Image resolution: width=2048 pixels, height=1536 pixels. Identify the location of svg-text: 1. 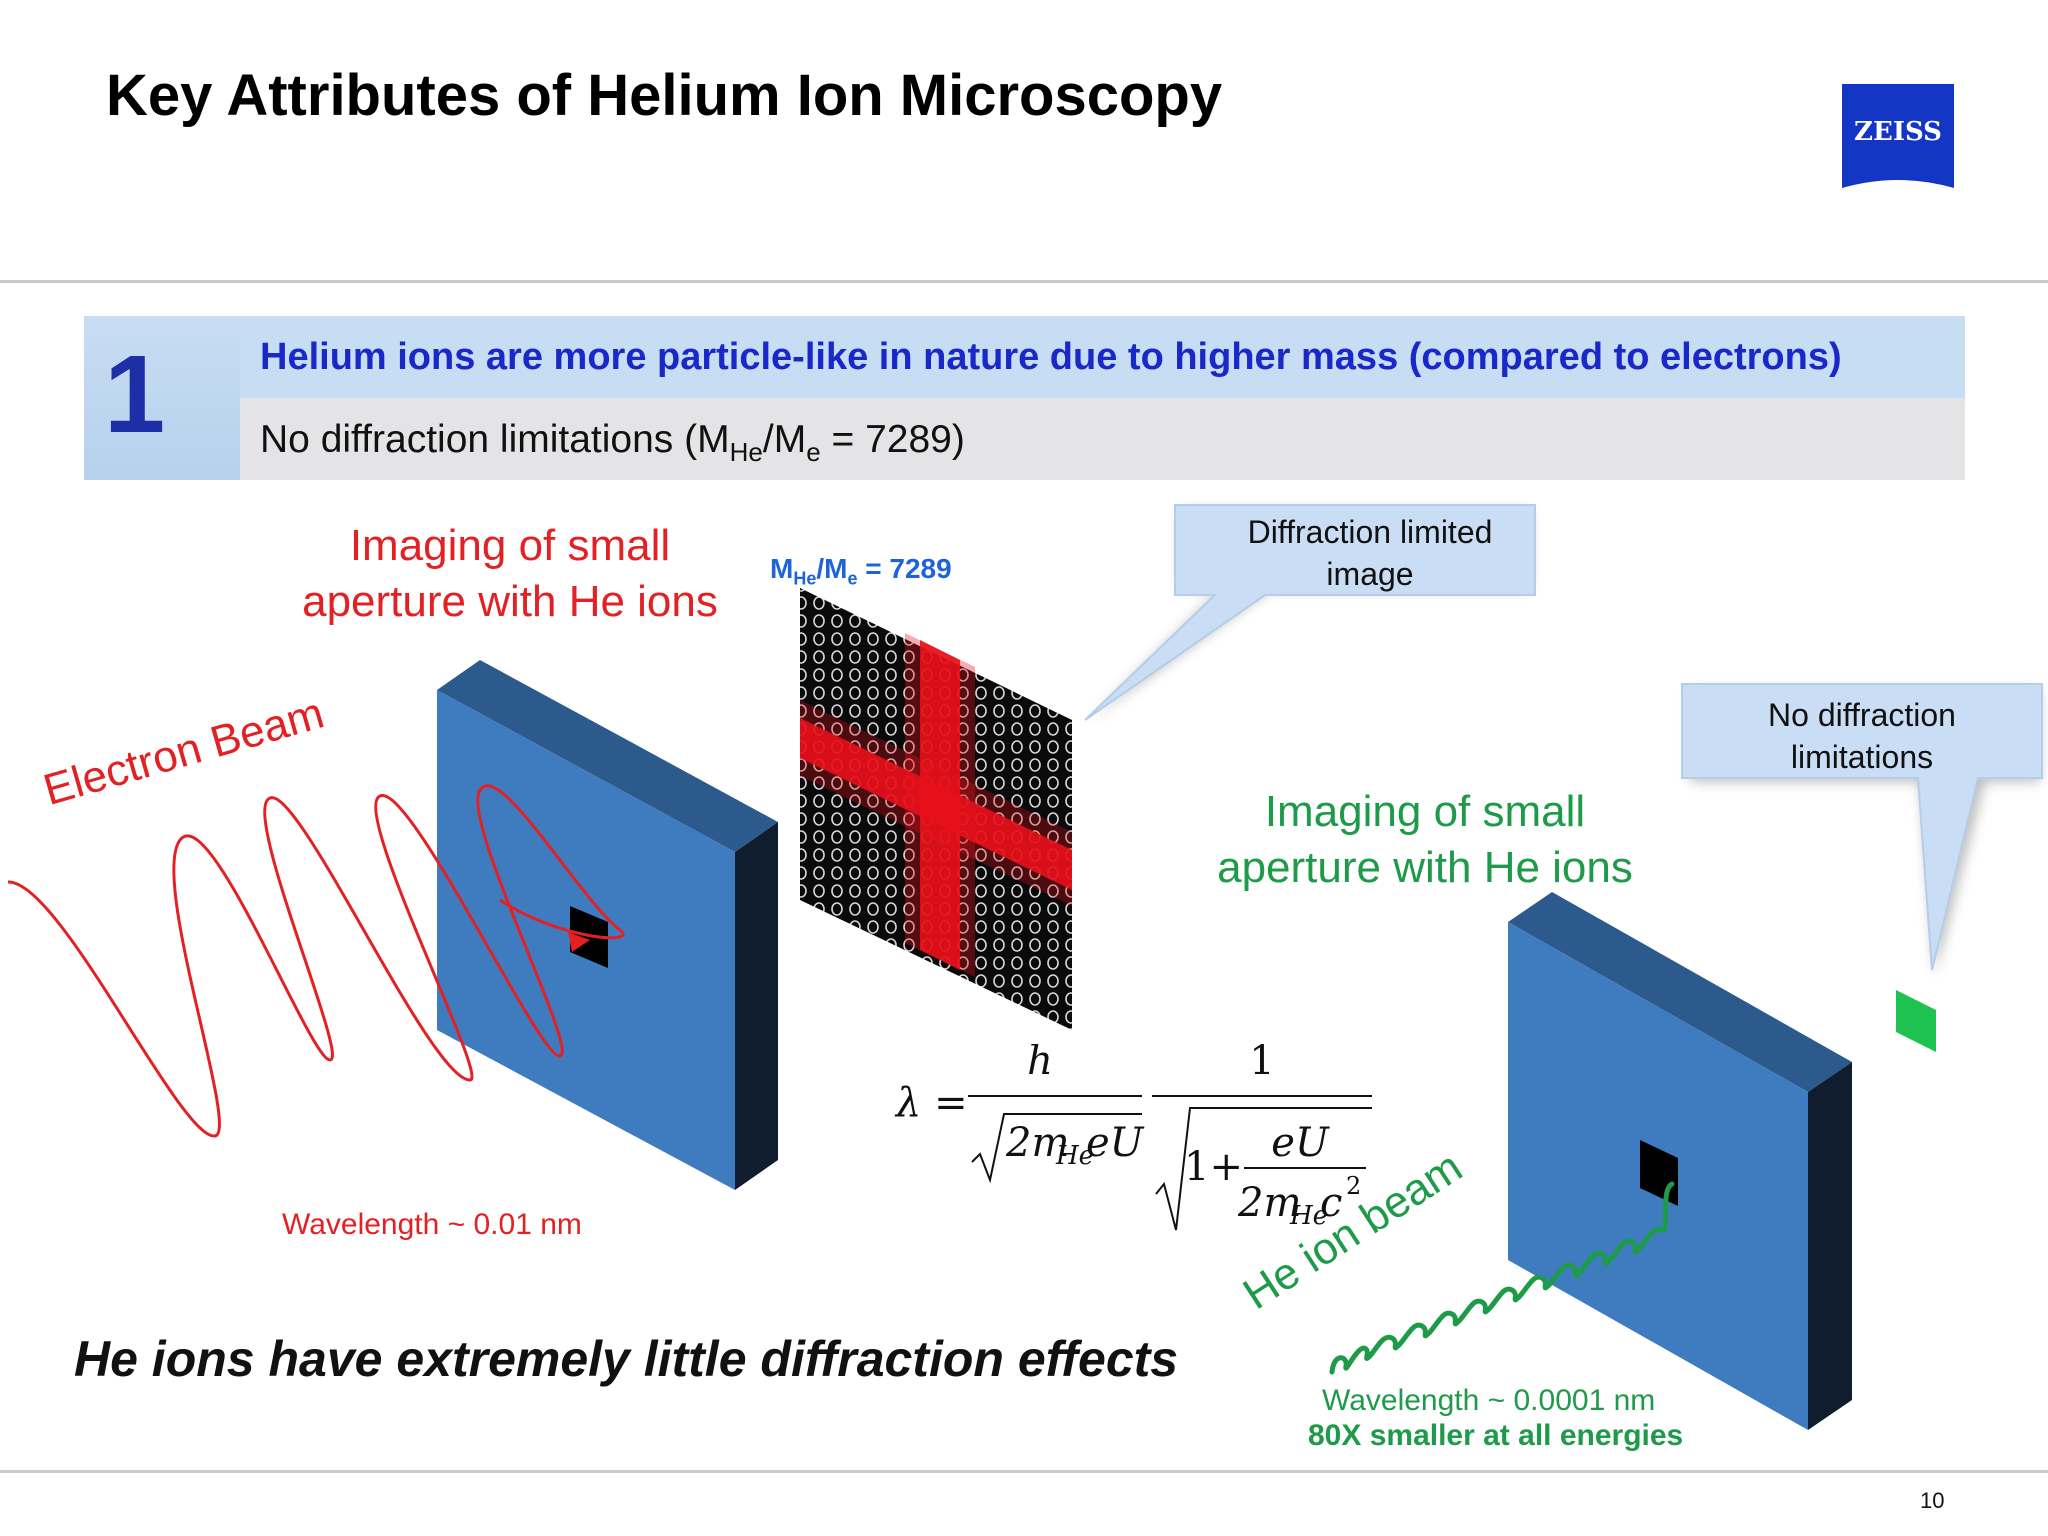
(1261, 1064).